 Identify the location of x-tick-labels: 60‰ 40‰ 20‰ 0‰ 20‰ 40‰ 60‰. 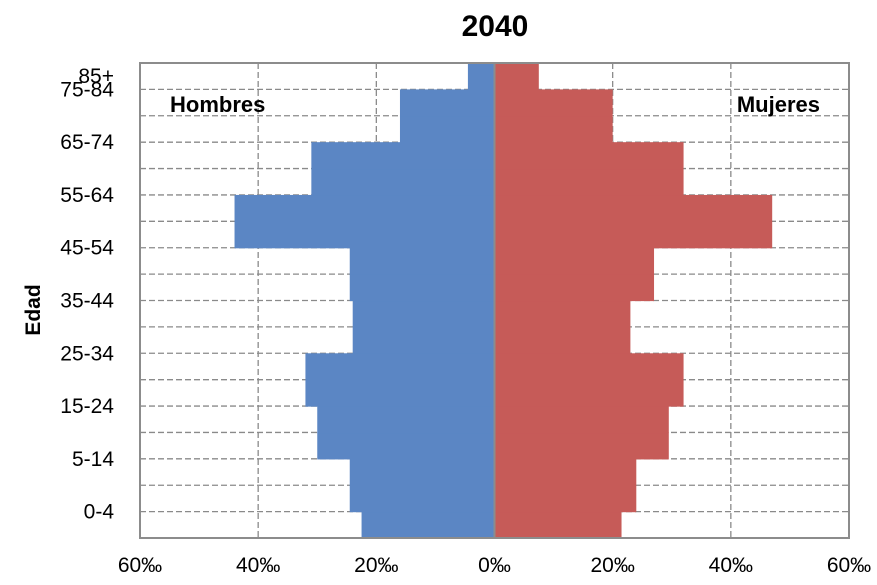
(494, 565).